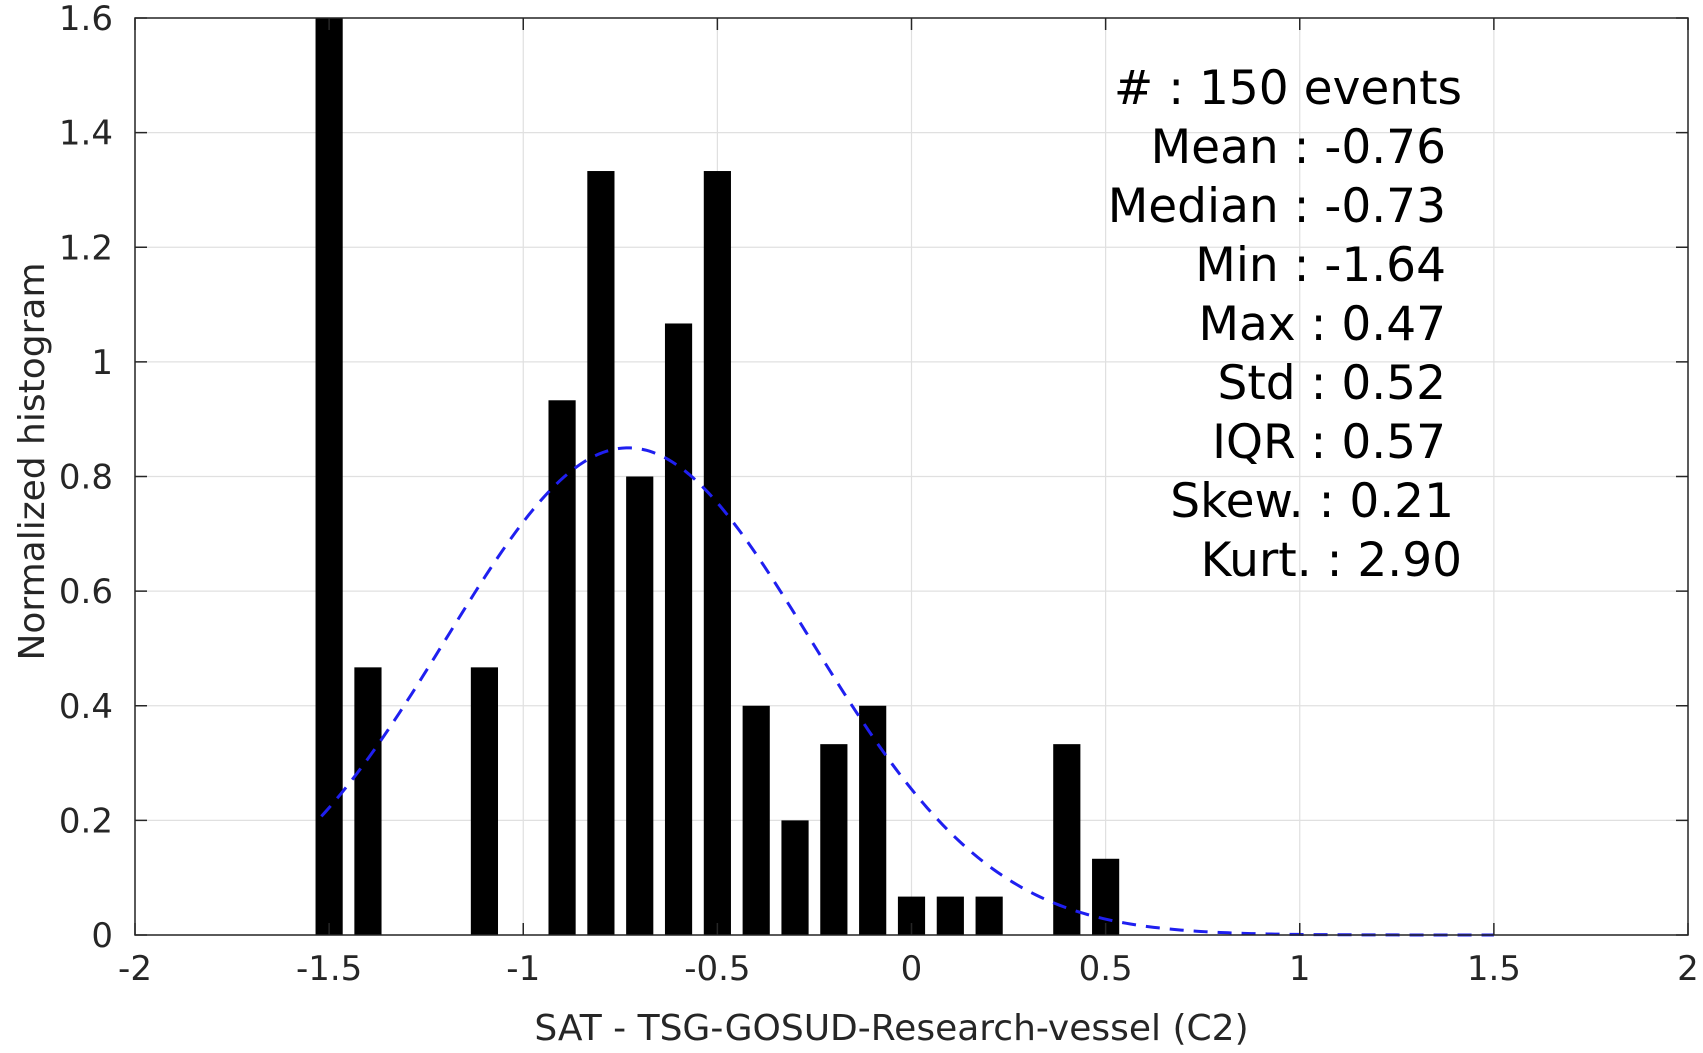 This screenshot has height=1053, width=1703. What do you see at coordinates (86, 248) in the screenshot?
I see `y-tick-label: 1.2` at bounding box center [86, 248].